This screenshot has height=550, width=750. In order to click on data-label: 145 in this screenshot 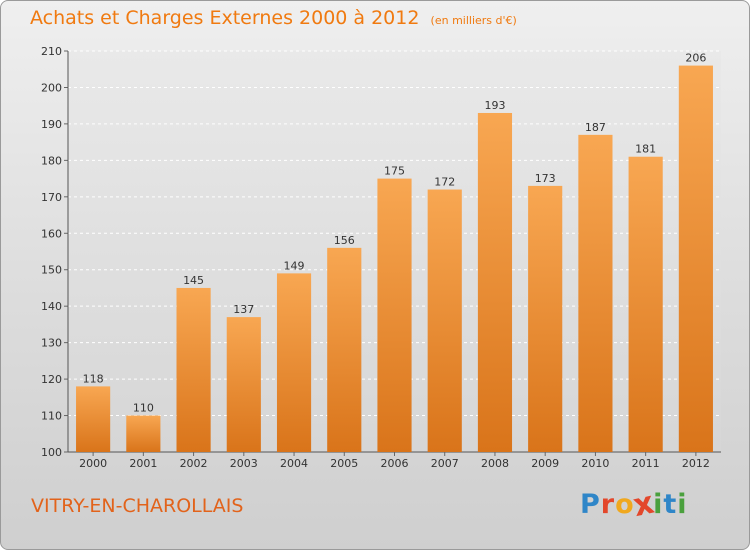, I will do `click(193, 280)`.